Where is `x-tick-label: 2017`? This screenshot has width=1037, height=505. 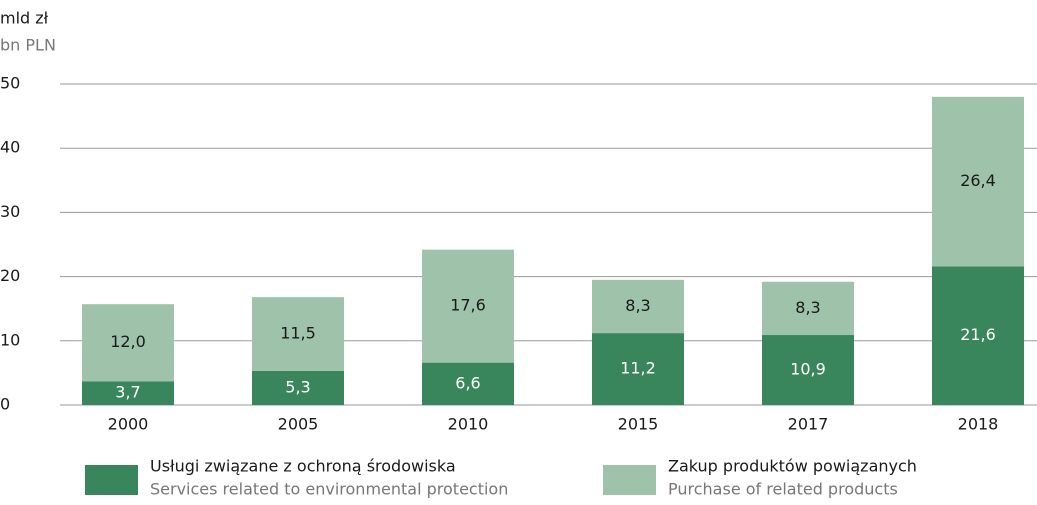 x-tick-label: 2017 is located at coordinates (808, 424).